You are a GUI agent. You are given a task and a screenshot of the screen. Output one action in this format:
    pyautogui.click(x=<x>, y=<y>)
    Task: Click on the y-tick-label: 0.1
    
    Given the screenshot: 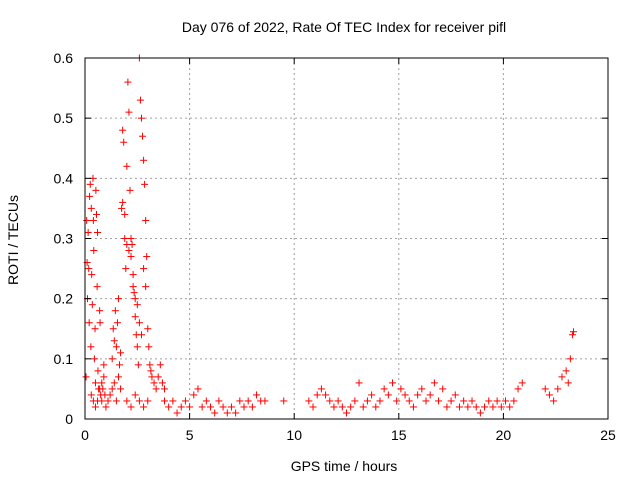 What is the action you would take?
    pyautogui.click(x=64, y=359)
    